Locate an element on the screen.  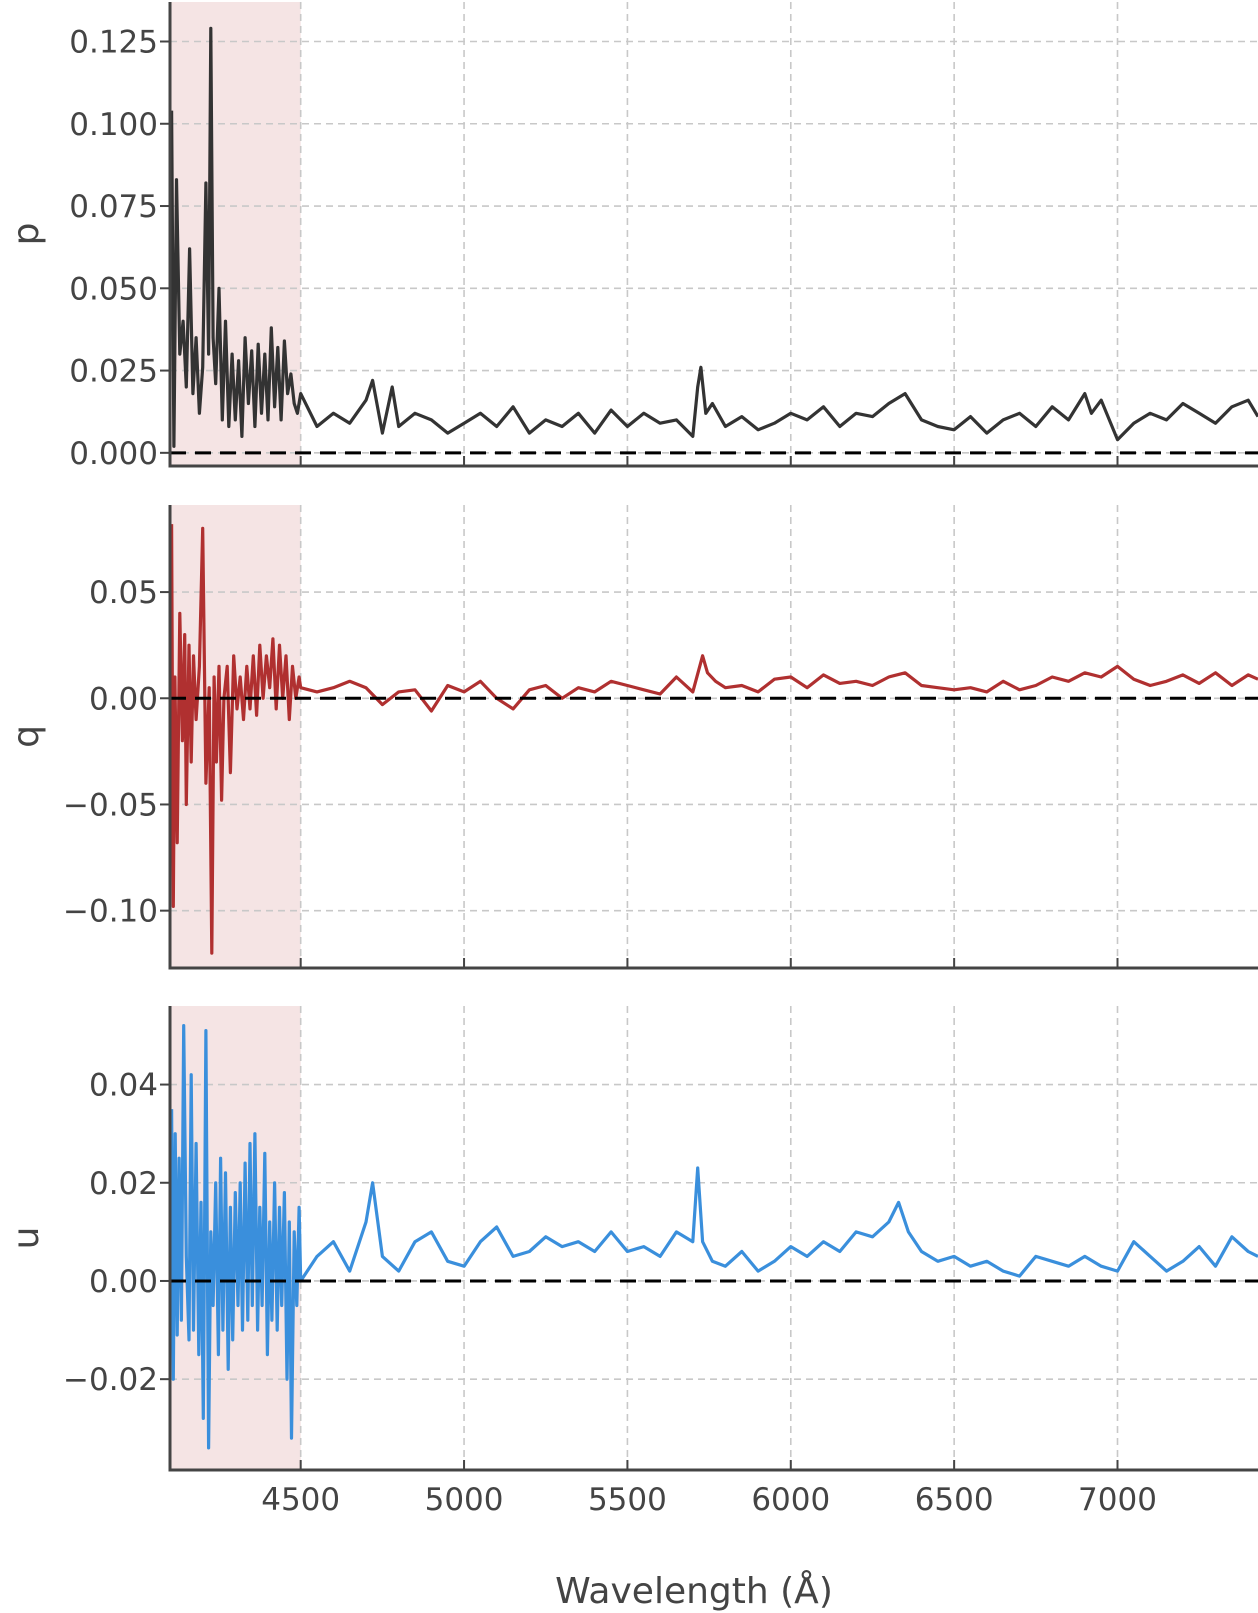
x-tick-label: 7000 is located at coordinates (1117, 1500).